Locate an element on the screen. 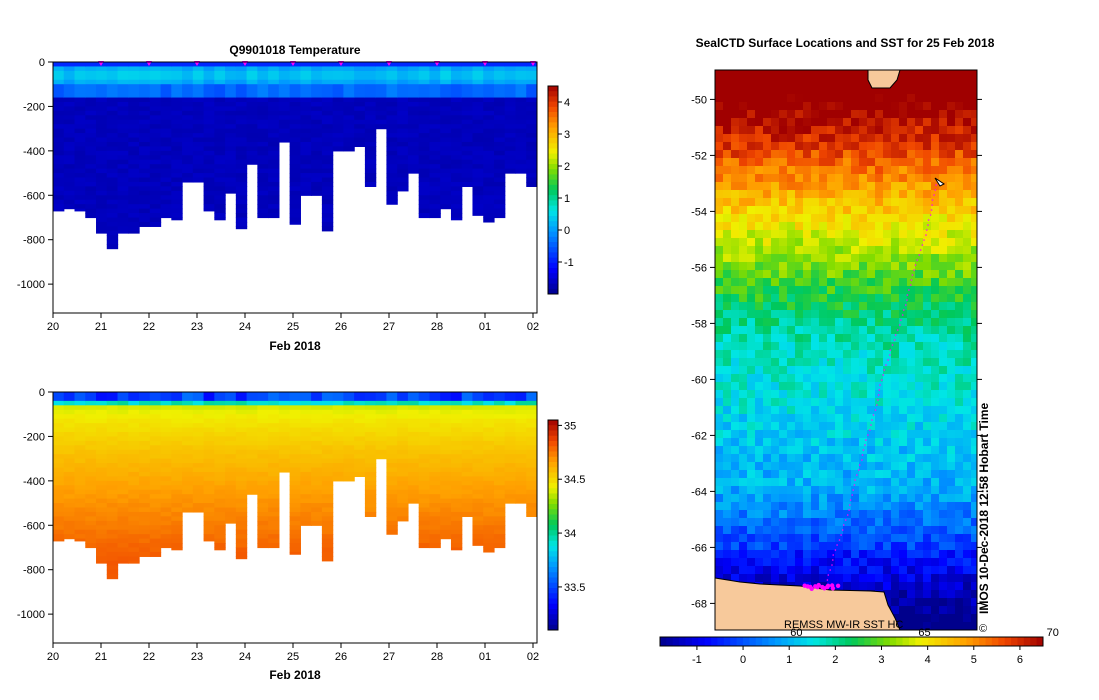 The height and width of the screenshot is (700, 1099). y-tick-label: -1000 is located at coordinates (31, 615).